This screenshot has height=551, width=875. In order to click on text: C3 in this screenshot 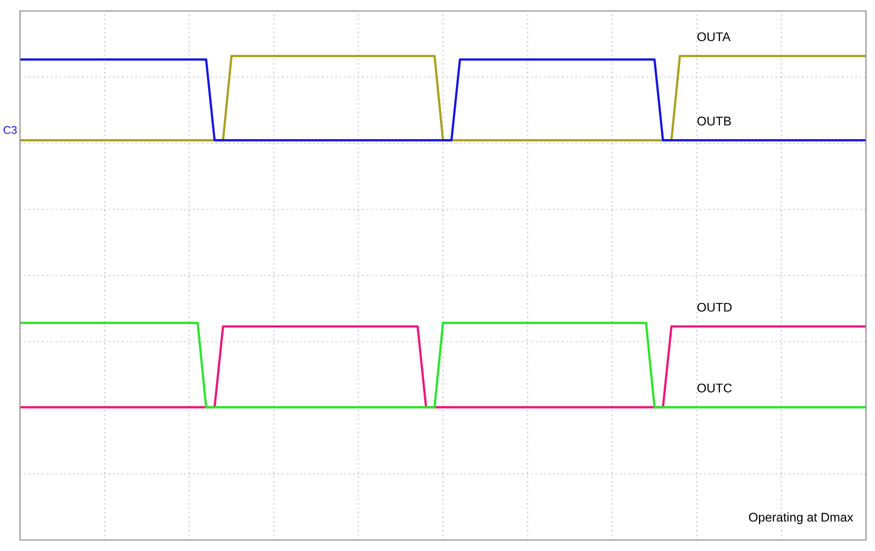, I will do `click(10, 130)`.